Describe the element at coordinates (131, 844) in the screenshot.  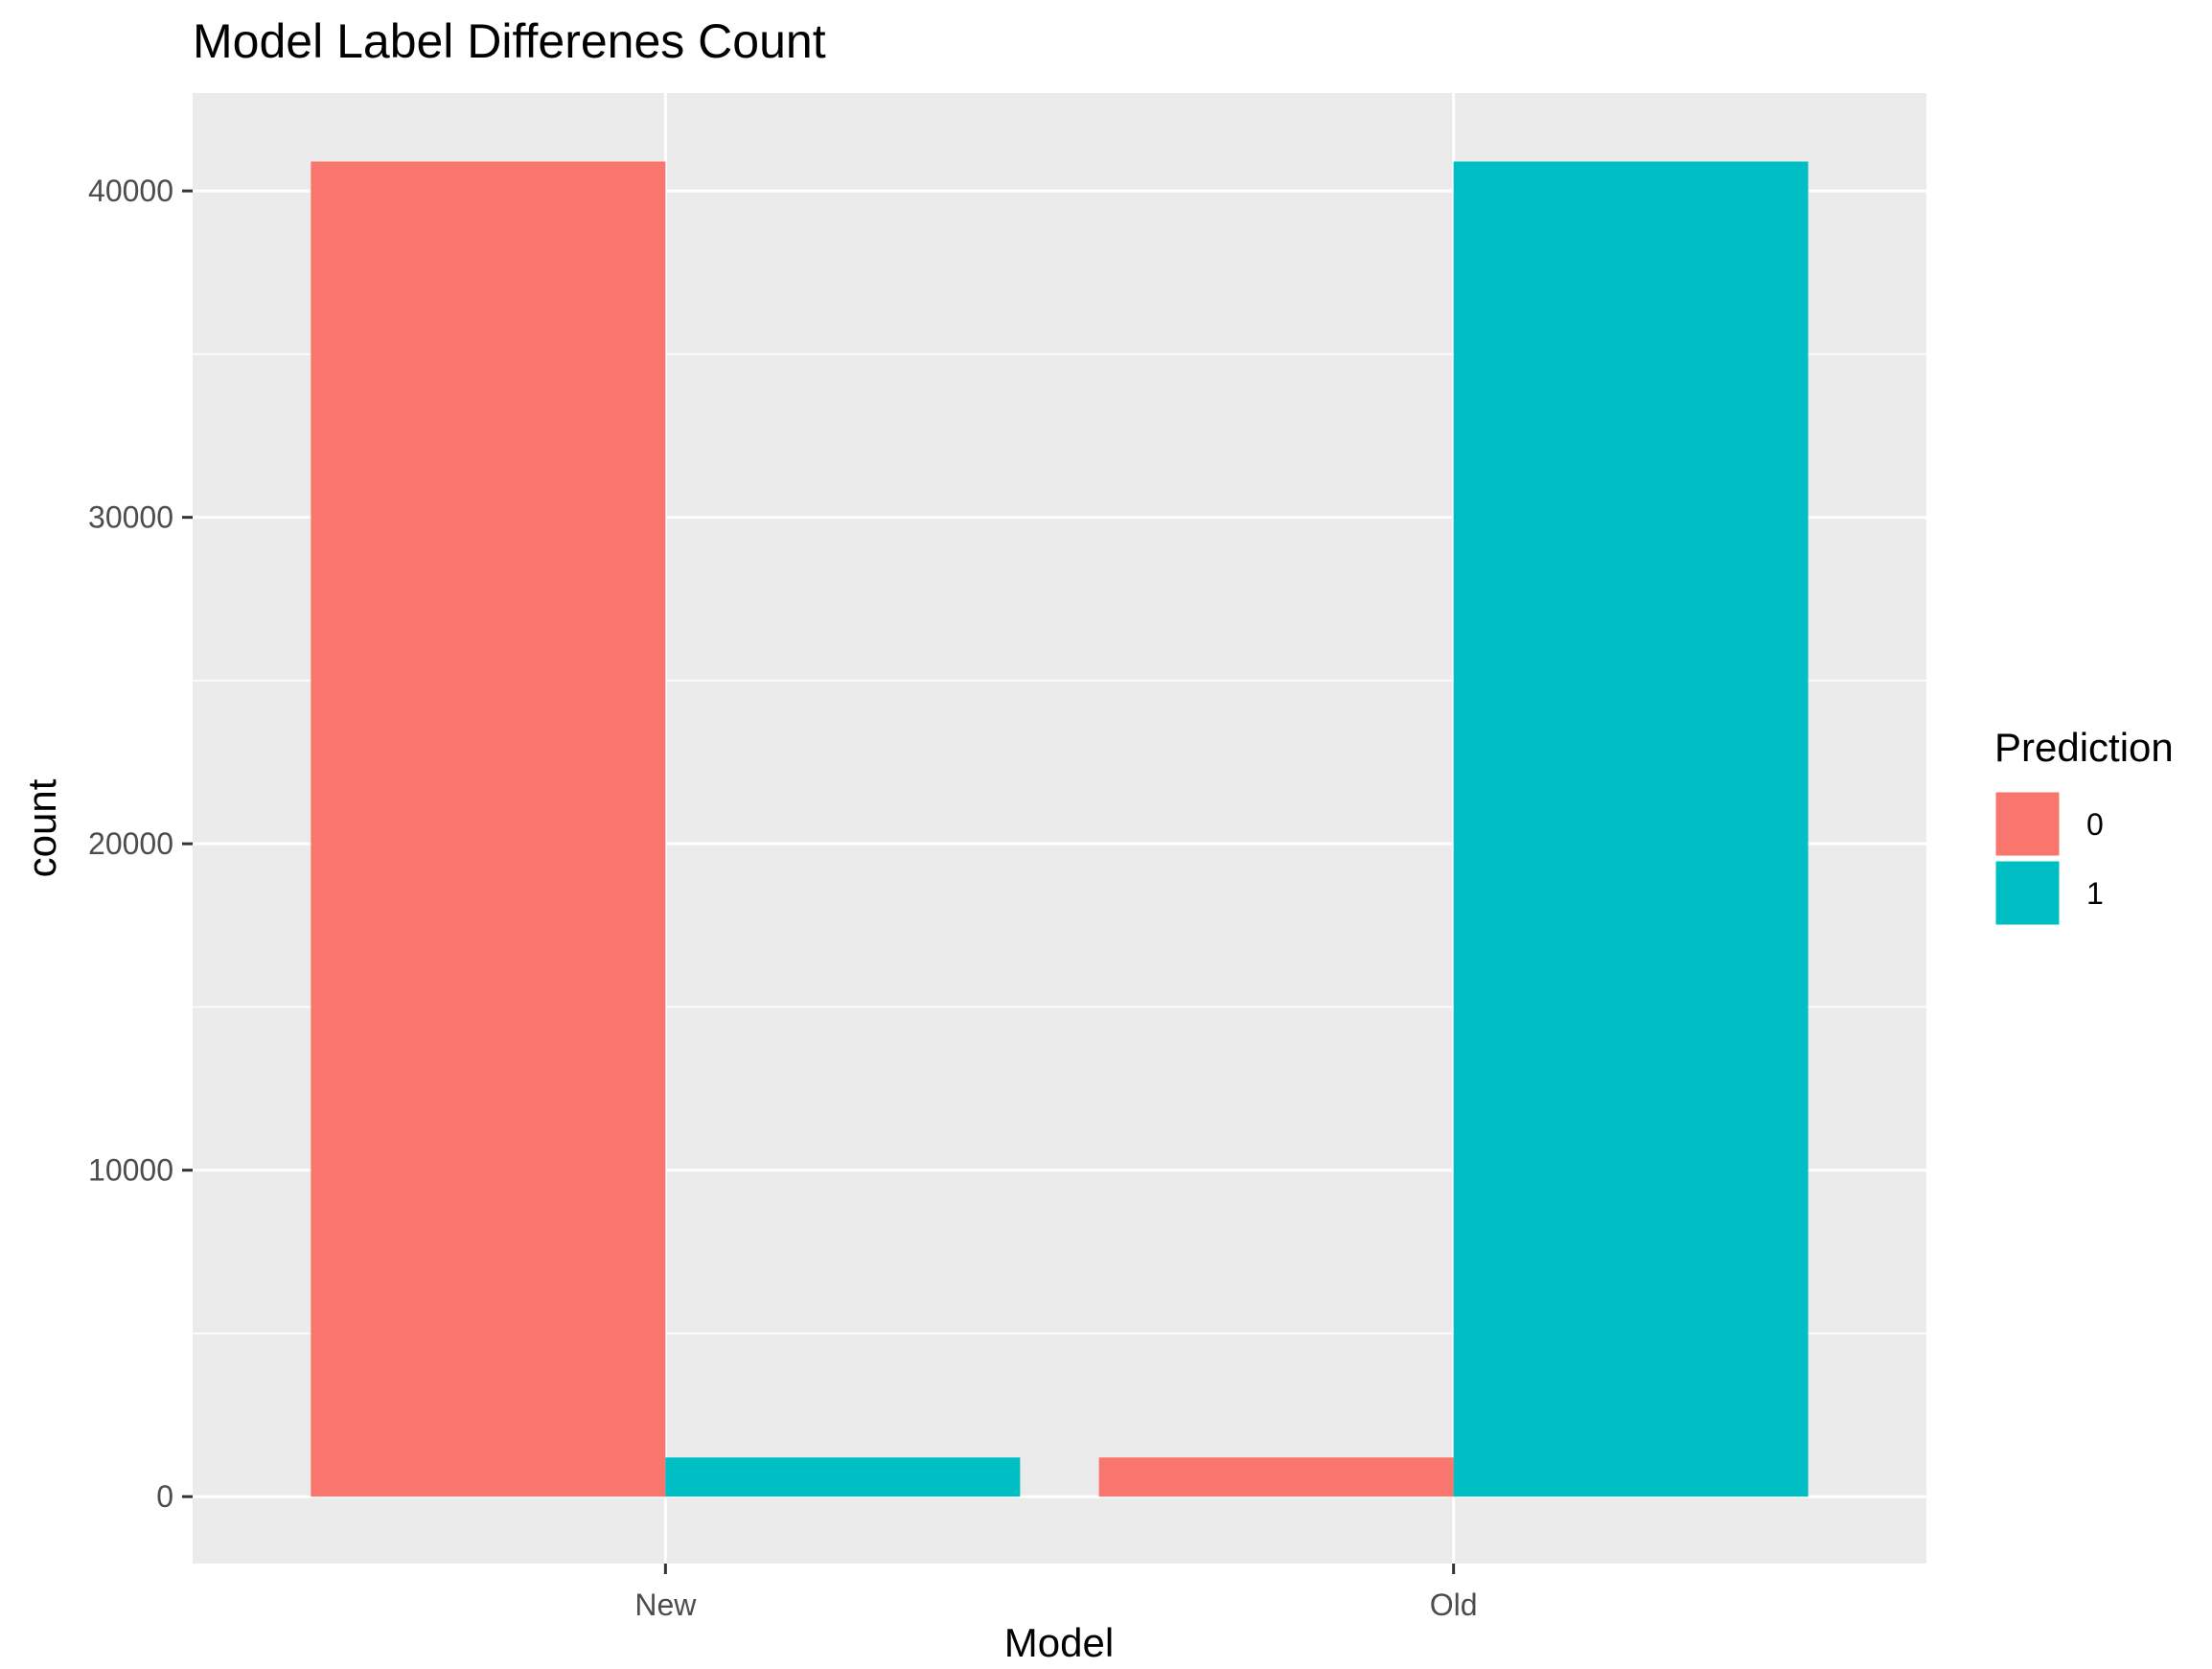
I see `y-tick-label: 20000` at that location.